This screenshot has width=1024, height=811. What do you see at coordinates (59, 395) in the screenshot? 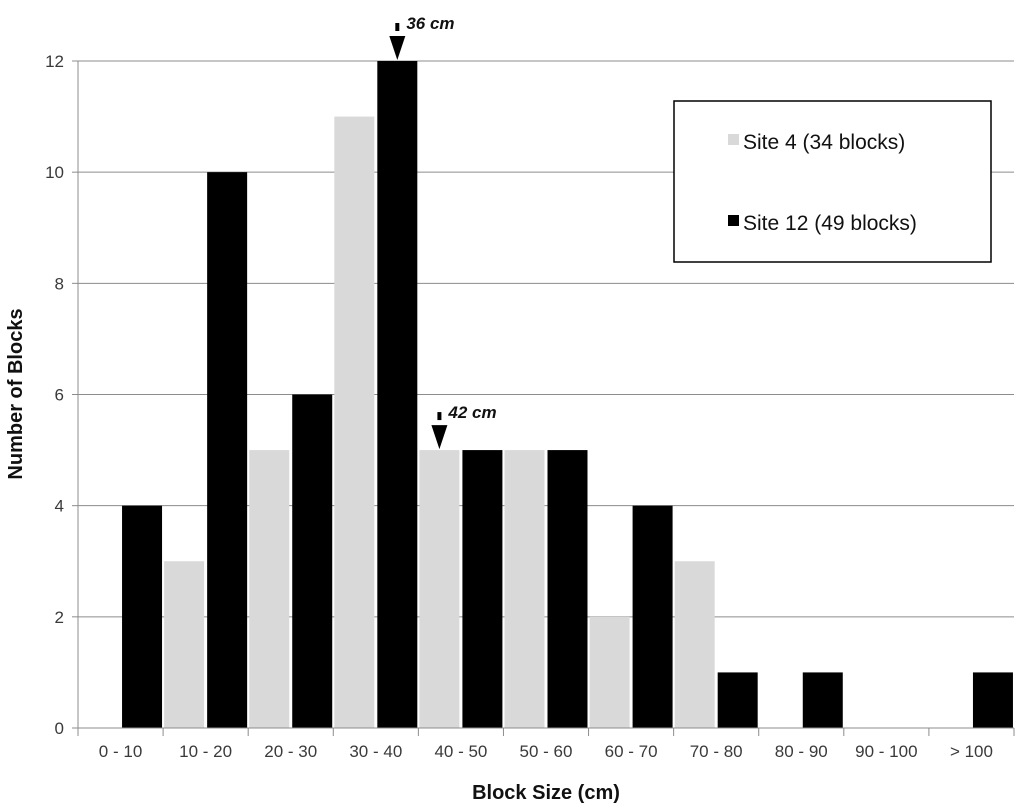
I see `y-tick-label-6: 6` at bounding box center [59, 395].